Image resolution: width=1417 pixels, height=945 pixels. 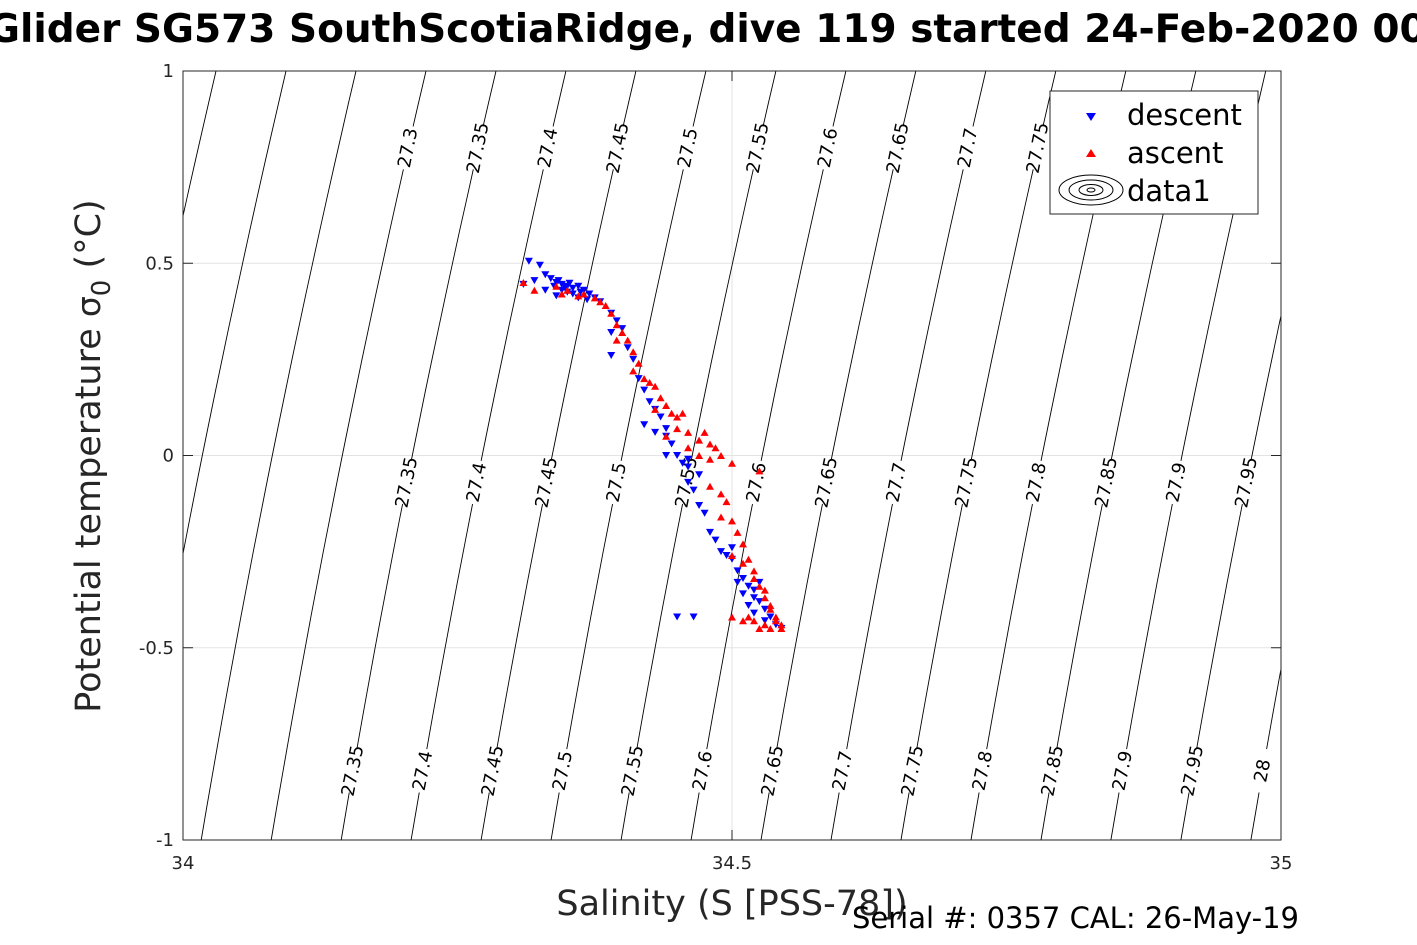 I want to click on x-tick-label: 34, so click(x=183, y=863).